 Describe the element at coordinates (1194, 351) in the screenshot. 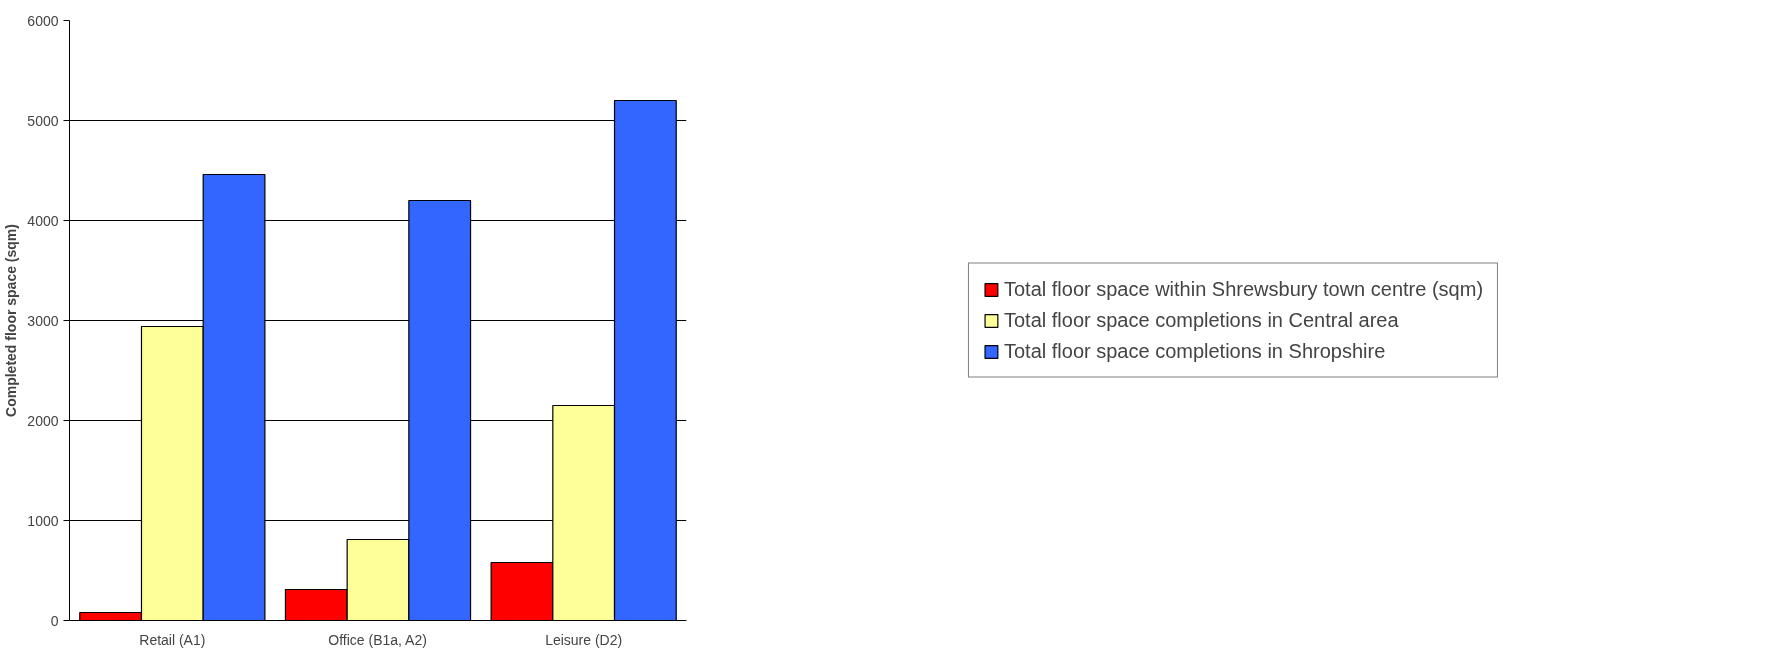

I see `legend-label: Total floor space completions in Shropshire` at that location.